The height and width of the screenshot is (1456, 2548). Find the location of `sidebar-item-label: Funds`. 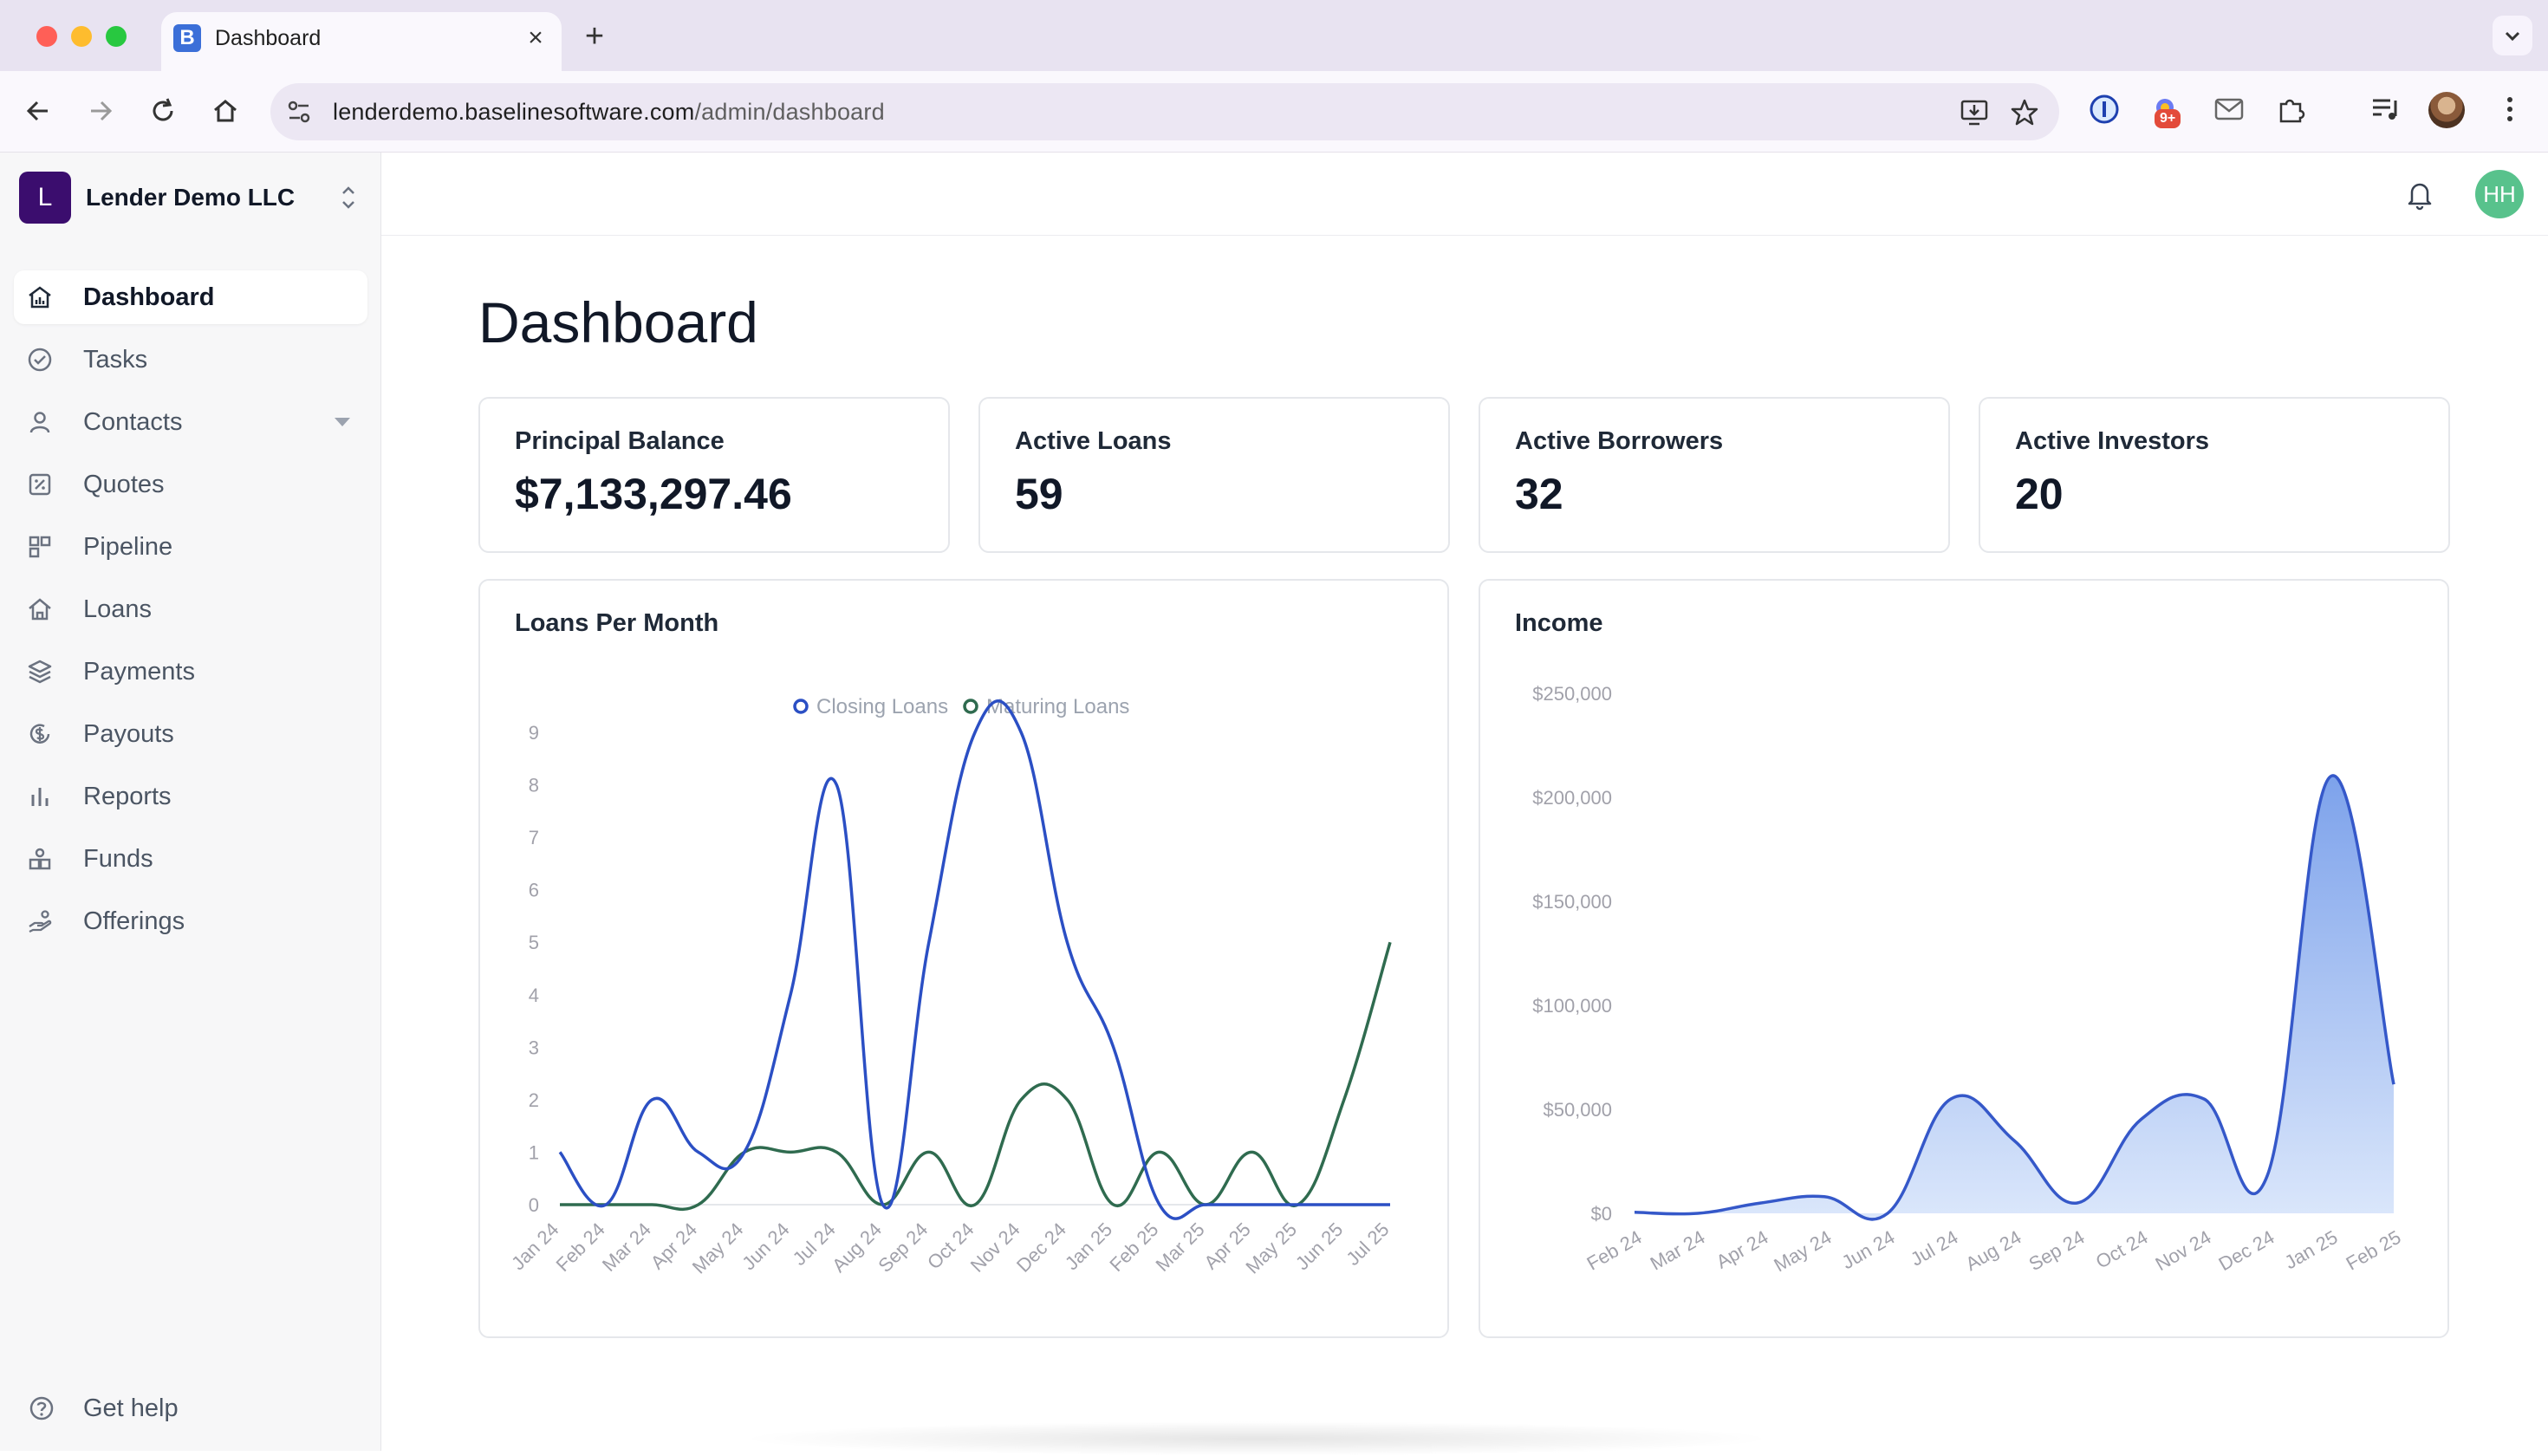

sidebar-item-label: Funds is located at coordinates (118, 859).